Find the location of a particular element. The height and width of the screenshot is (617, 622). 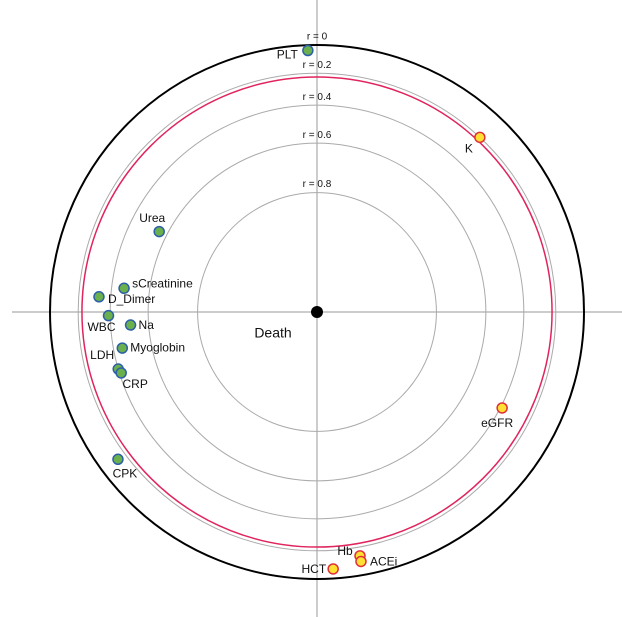

point-label: LDH is located at coordinates (102, 355).